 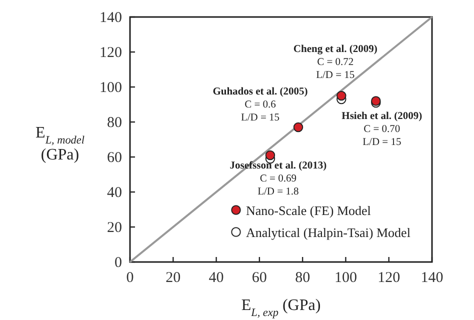 I want to click on x-axis-title: E$_{L, exp}$ (GPa), so click(x=281, y=308).